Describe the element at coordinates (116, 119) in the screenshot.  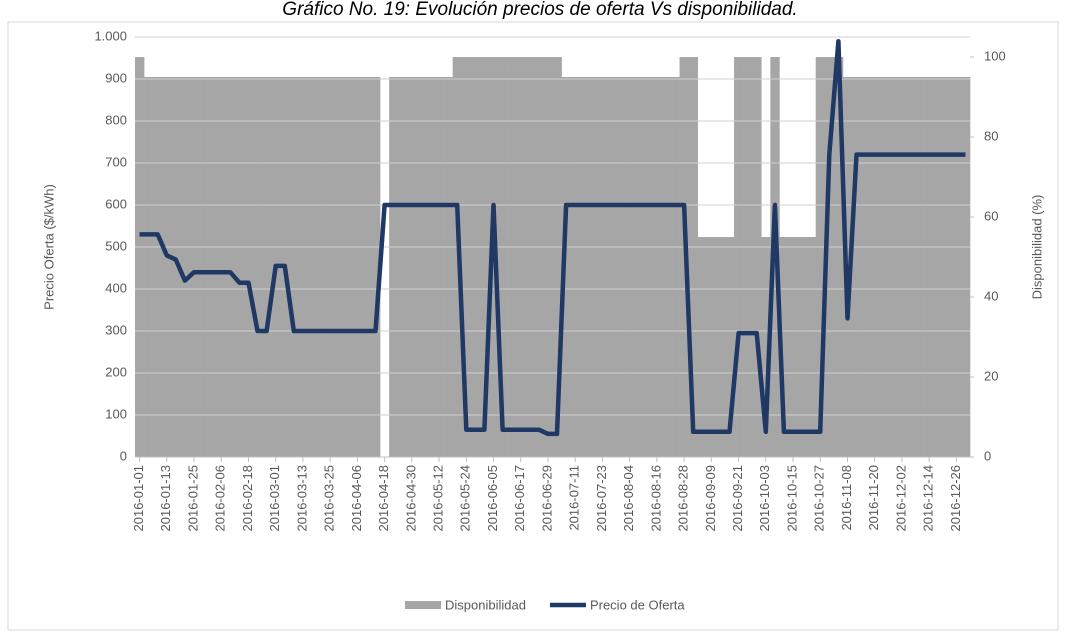
I see `y-tick-label: 800` at that location.